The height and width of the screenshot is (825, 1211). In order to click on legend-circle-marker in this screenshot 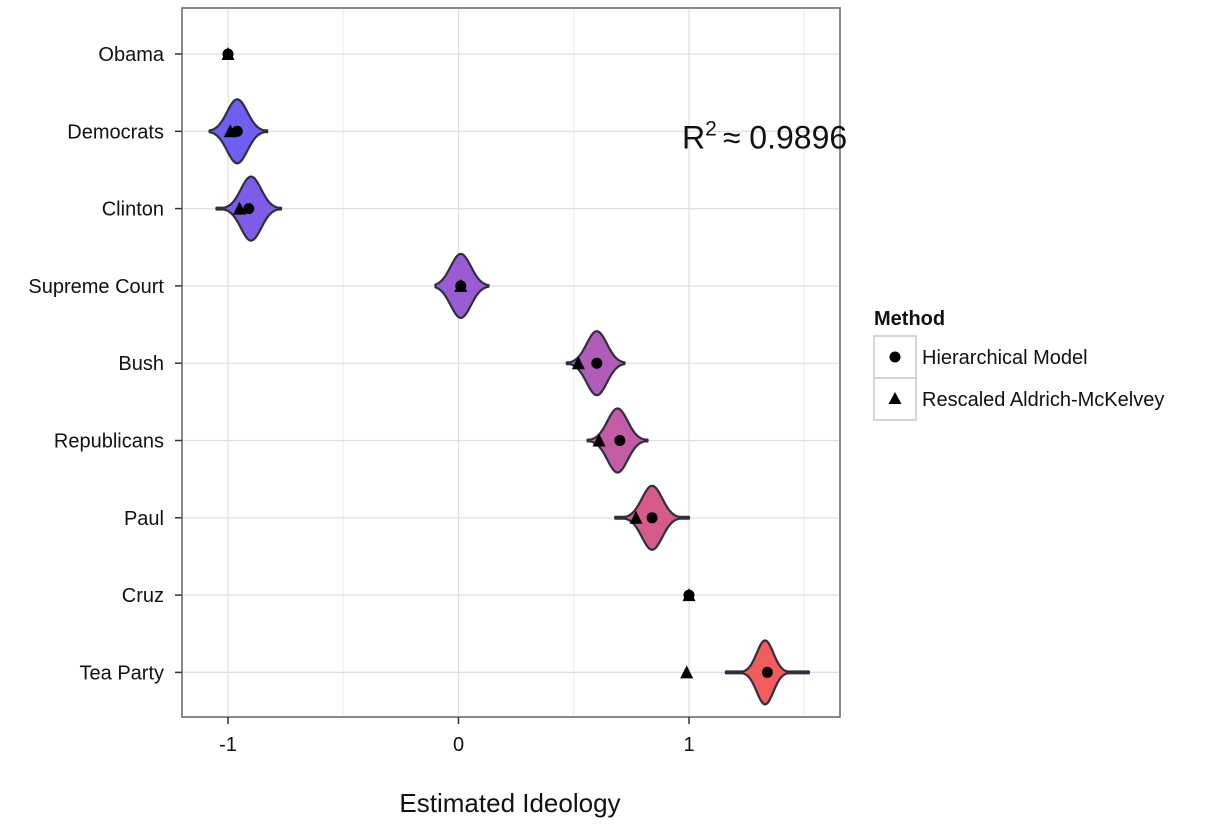, I will do `click(895, 357)`.